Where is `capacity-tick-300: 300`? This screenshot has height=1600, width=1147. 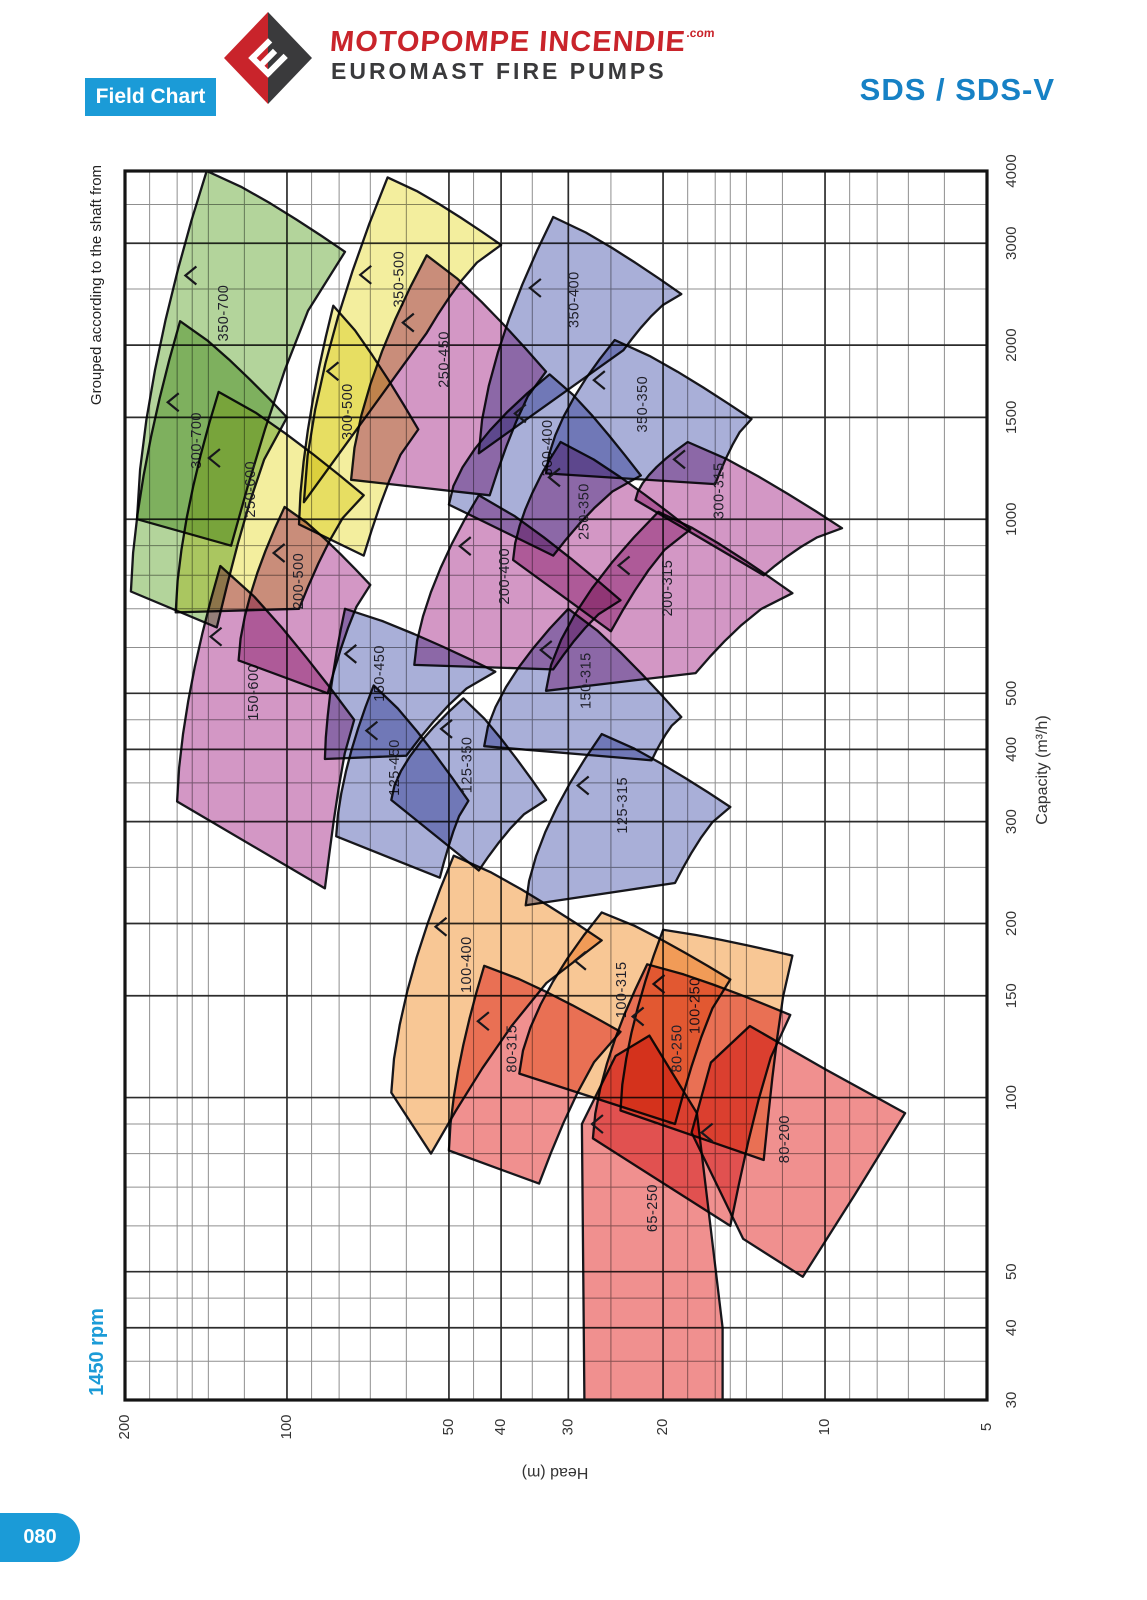
capacity-tick-300: 300 is located at coordinates (1011, 821).